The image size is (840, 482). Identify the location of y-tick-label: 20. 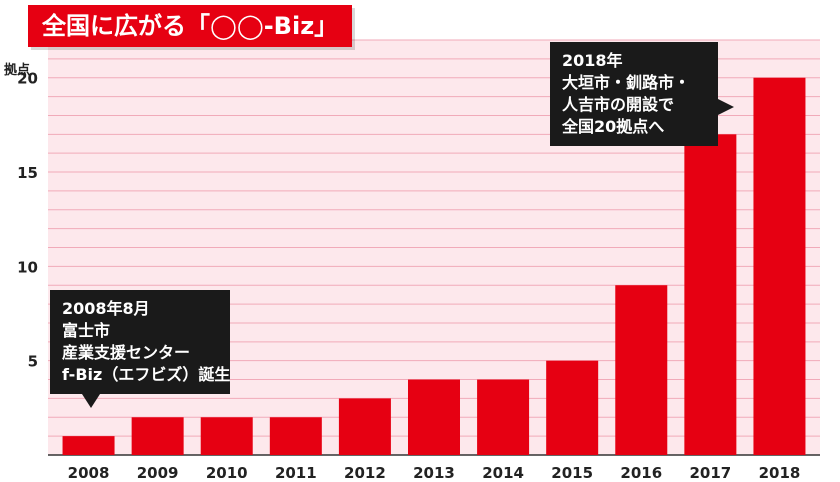
(27, 79).